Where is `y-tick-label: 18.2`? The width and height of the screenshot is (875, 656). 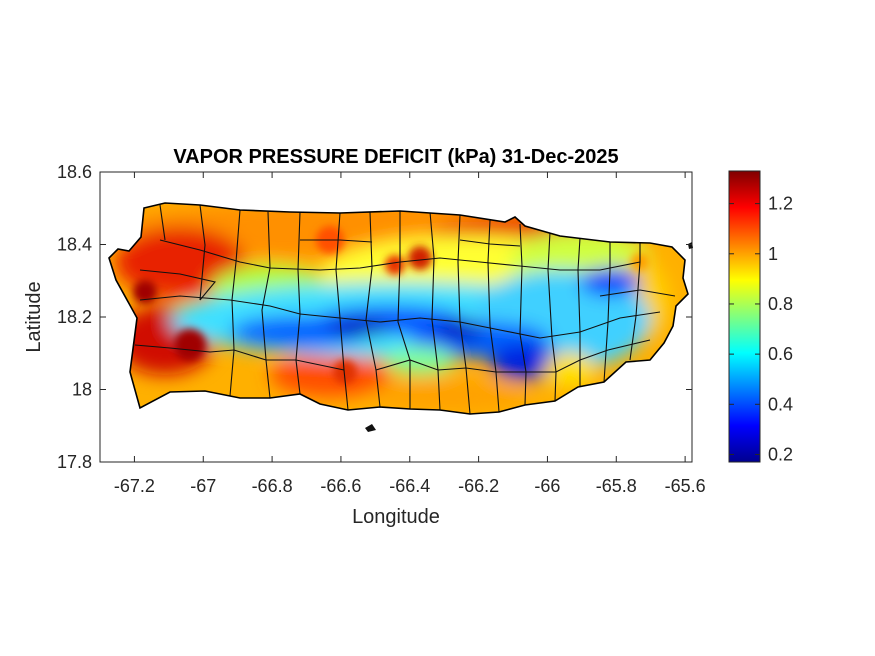 y-tick-label: 18.2 is located at coordinates (74, 317).